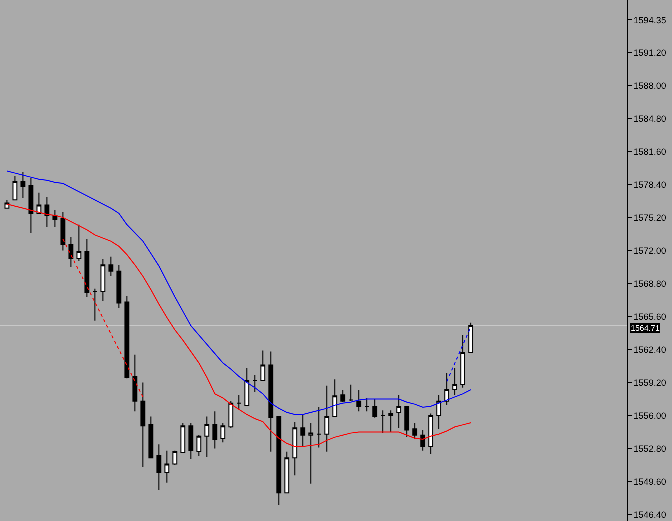 This screenshot has height=521, width=672. What do you see at coordinates (645, 328) in the screenshot?
I see `ref-line-label: 1564.71` at bounding box center [645, 328].